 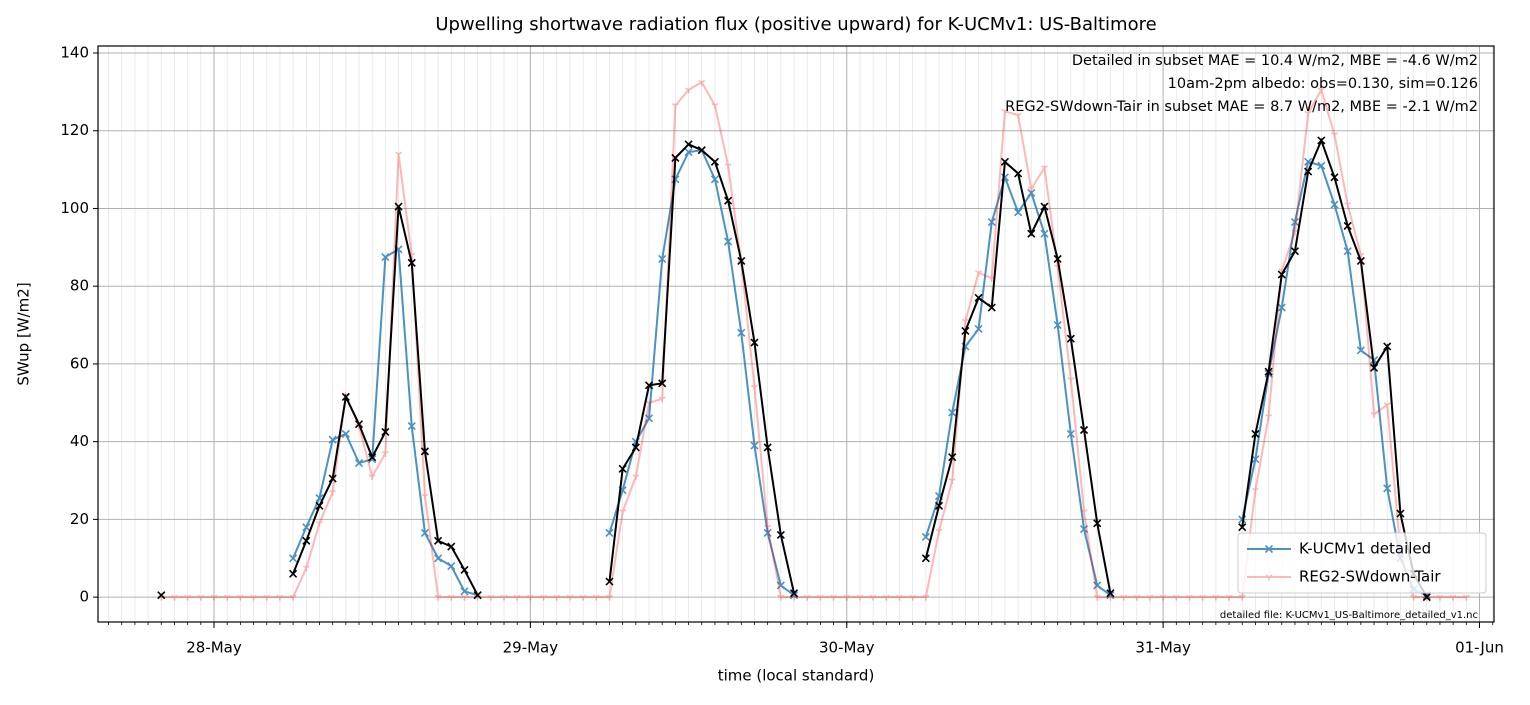 I want to click on legend-box, so click(x=1362, y=563).